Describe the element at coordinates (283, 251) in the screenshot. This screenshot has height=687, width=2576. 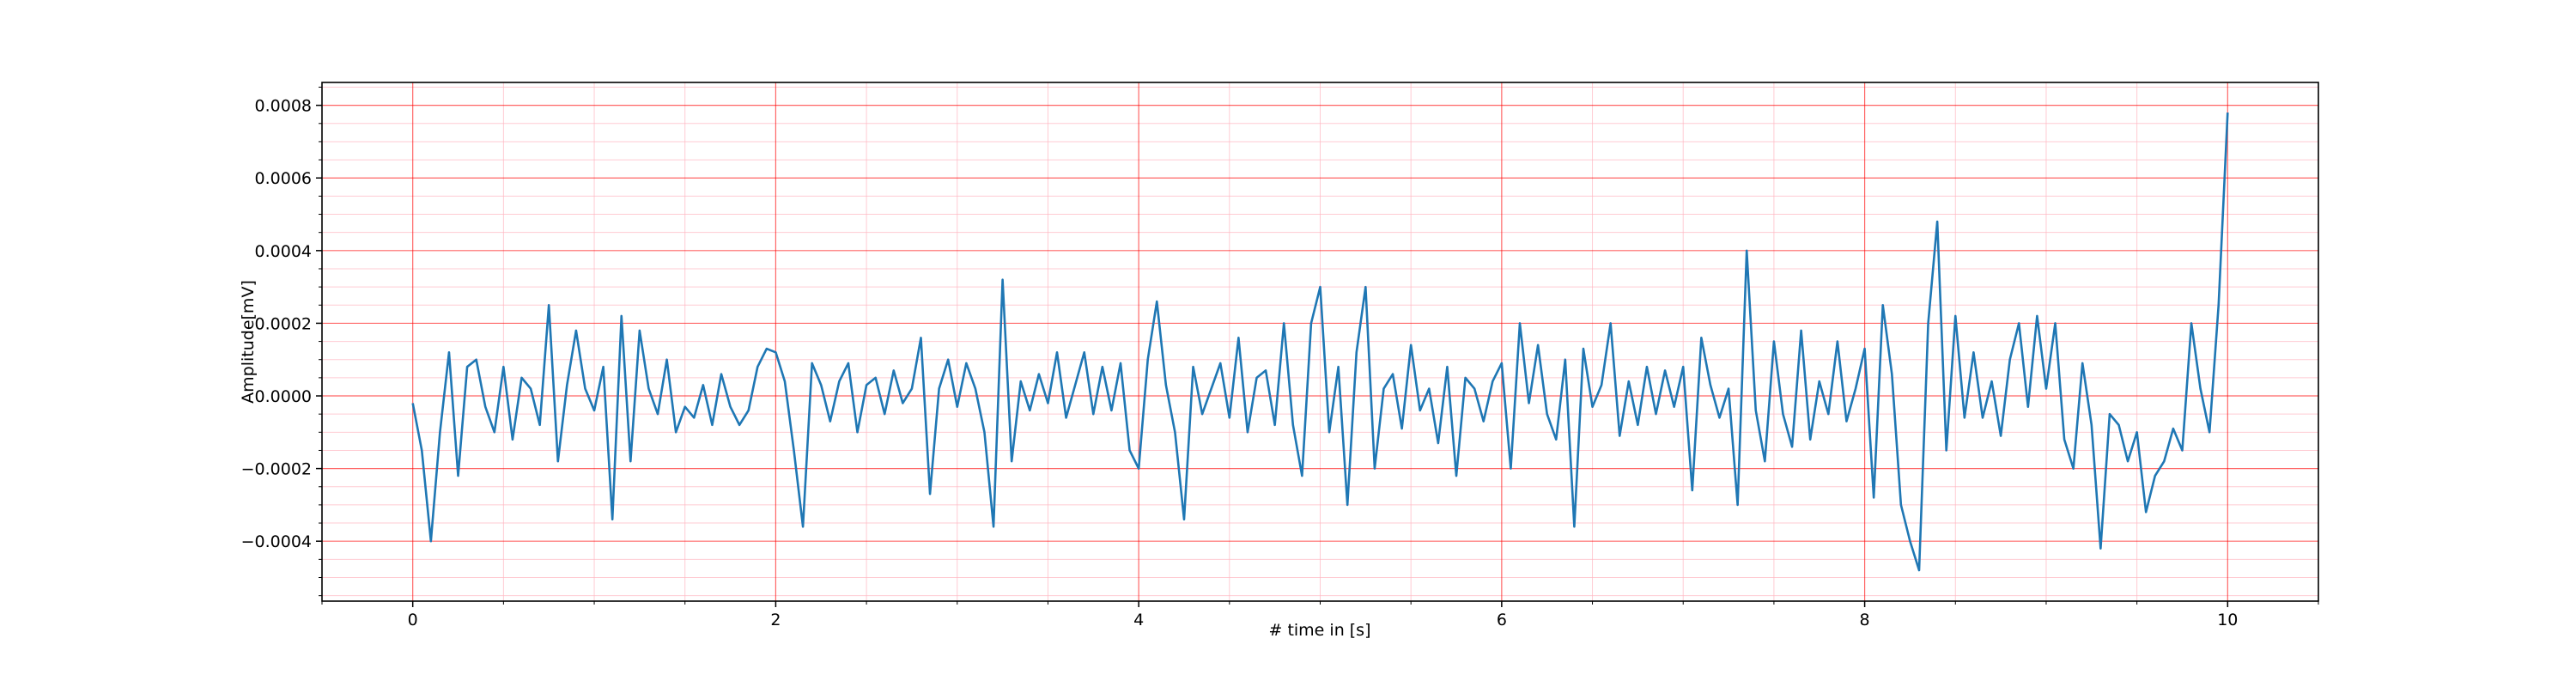
I see `y-tick-label: 0.0004` at that location.